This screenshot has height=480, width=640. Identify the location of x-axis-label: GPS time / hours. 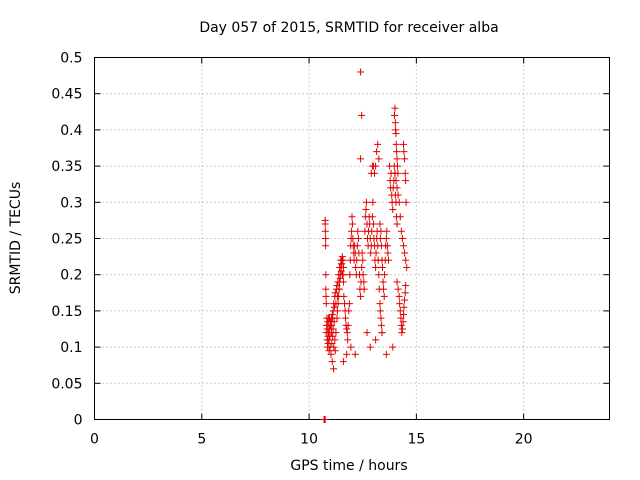
(348, 466).